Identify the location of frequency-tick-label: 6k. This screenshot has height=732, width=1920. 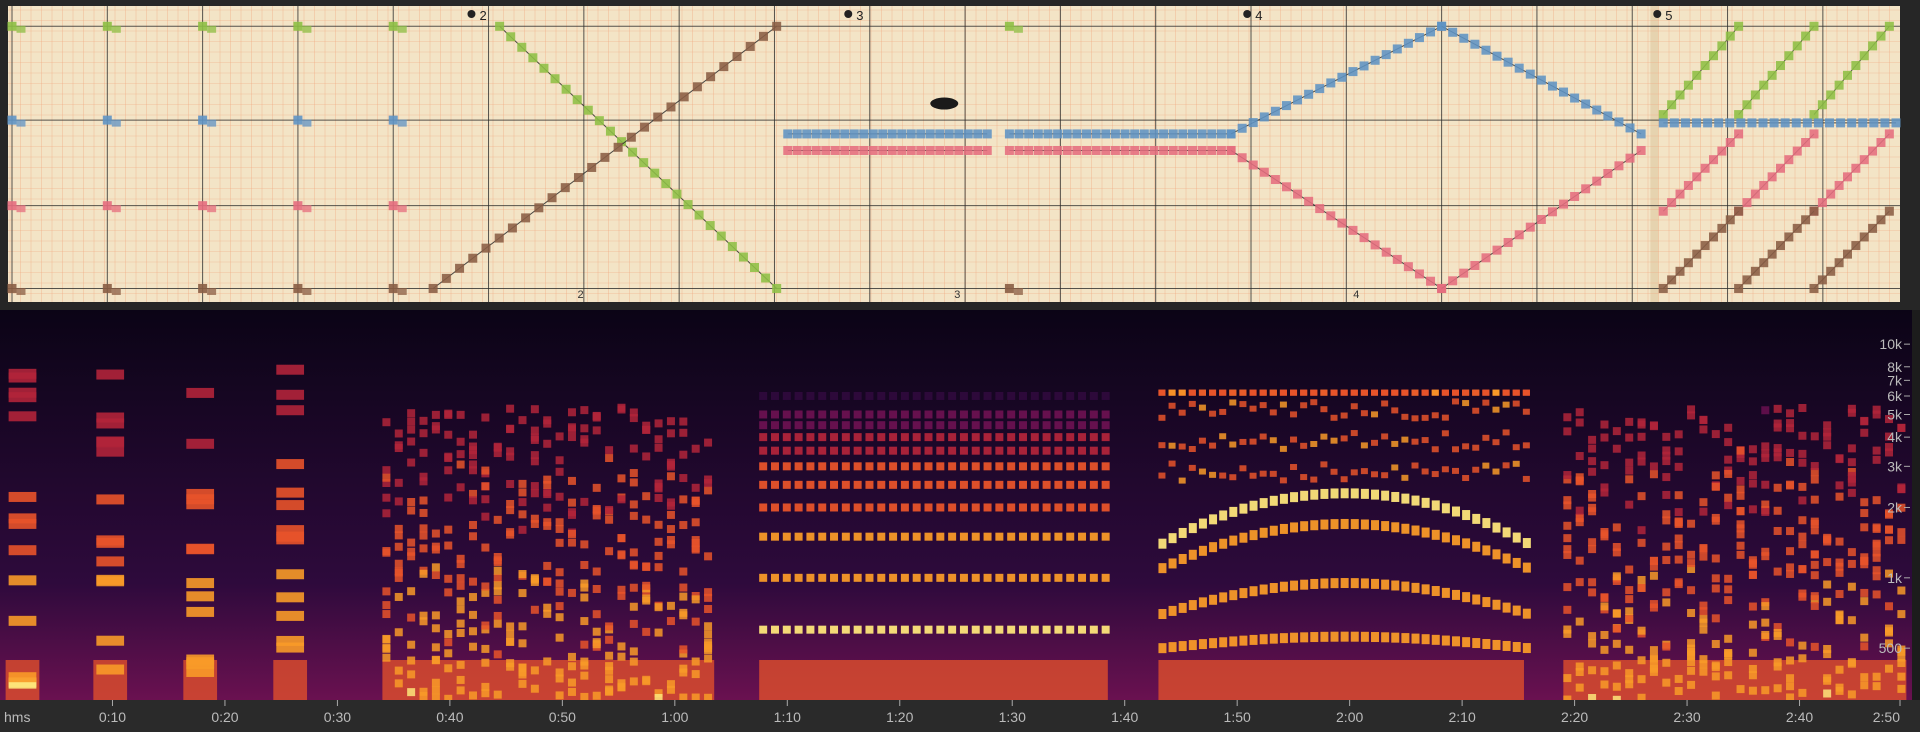
(1895, 396).